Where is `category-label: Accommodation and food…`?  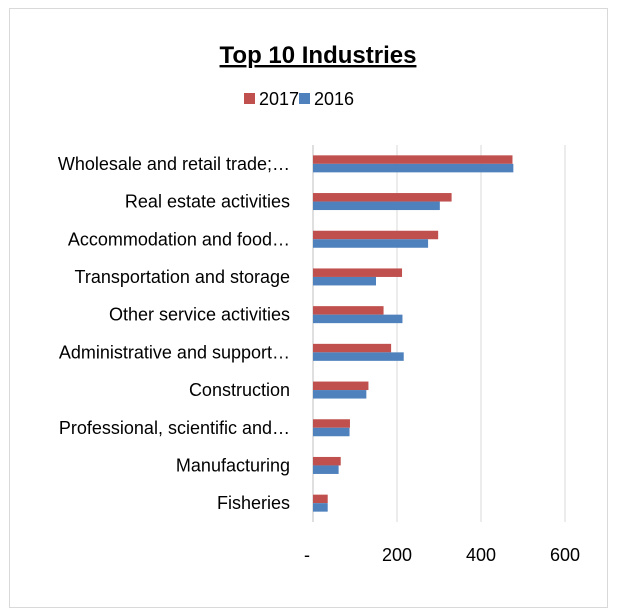 category-label: Accommodation and food… is located at coordinates (179, 239).